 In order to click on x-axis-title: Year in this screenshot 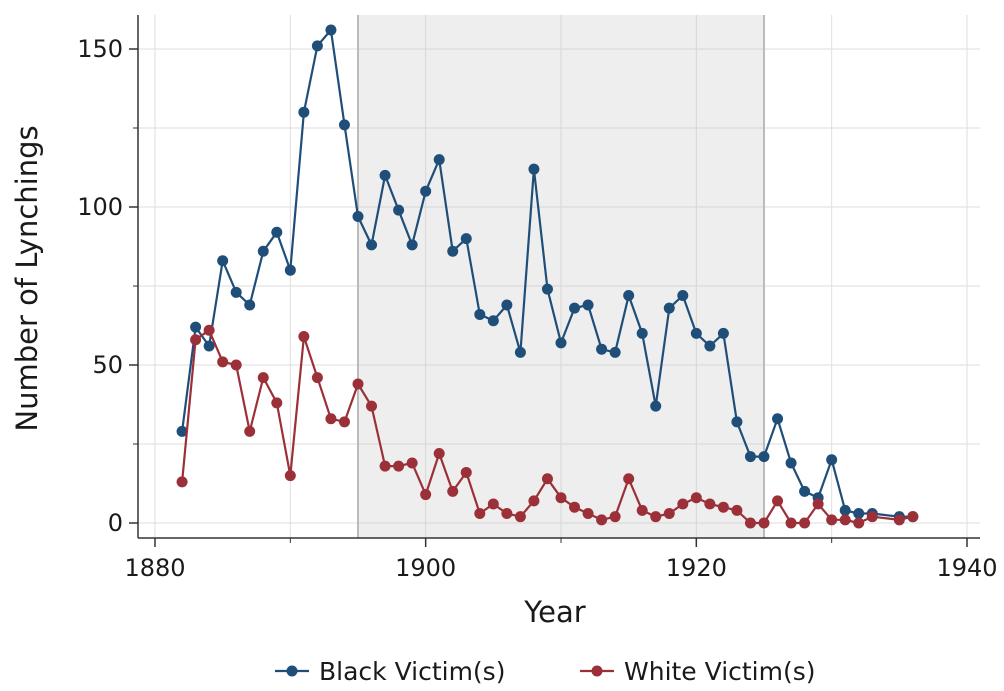, I will do `click(554, 612)`.